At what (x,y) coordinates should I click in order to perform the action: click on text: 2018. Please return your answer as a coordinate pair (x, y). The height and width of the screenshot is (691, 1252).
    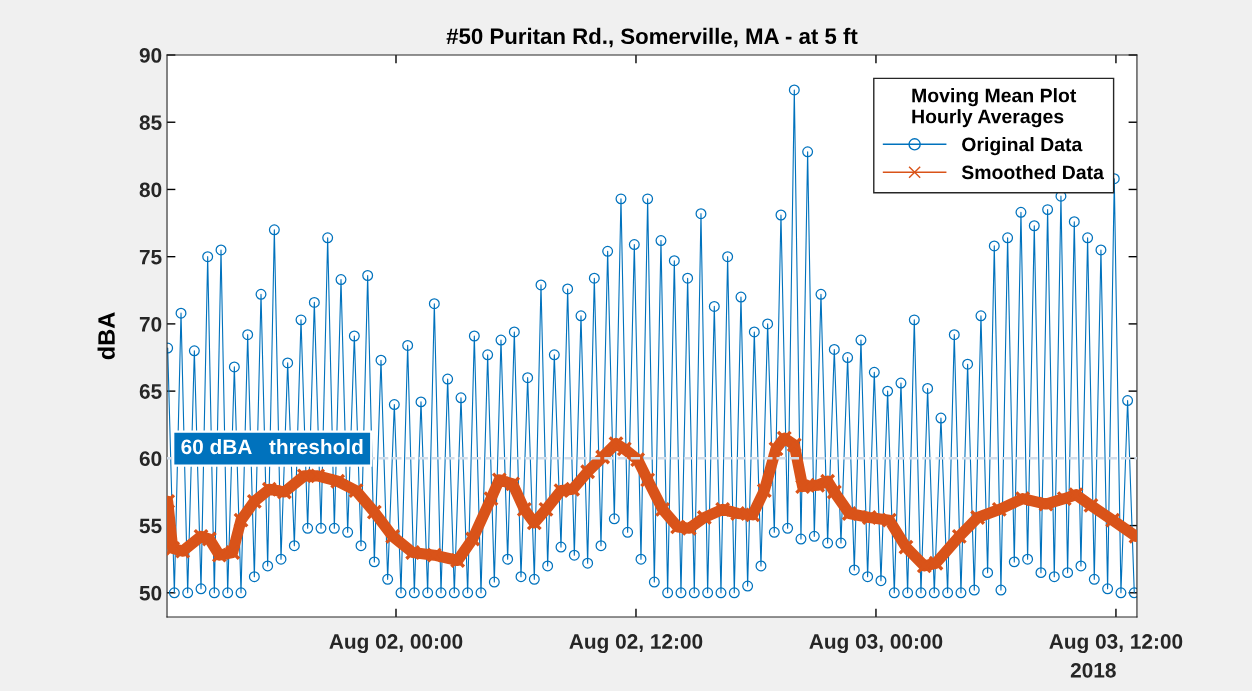
    Looking at the image, I should click on (1093, 670).